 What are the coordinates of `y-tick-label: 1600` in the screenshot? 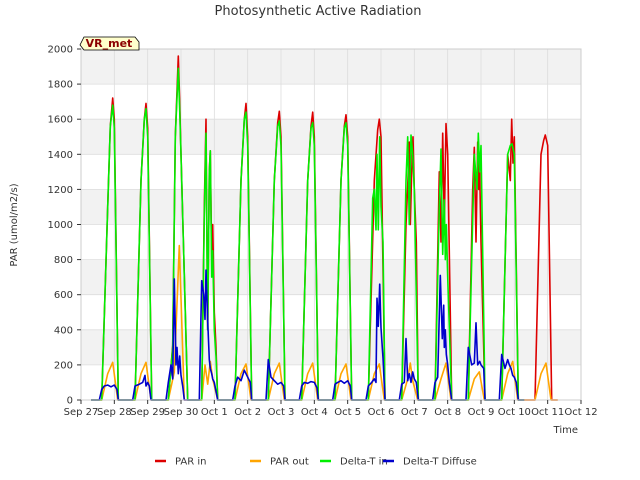 It's located at (60, 120).